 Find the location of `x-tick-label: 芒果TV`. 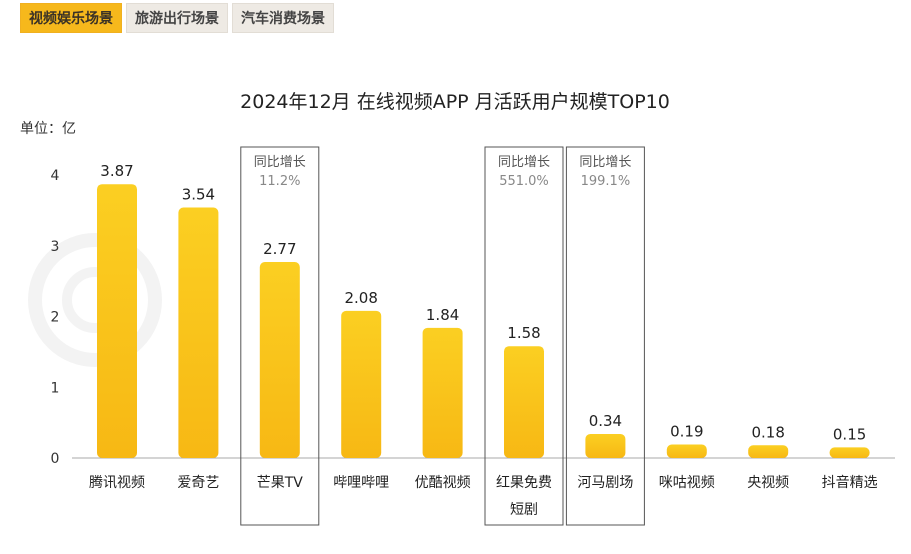

x-tick-label: 芒果TV is located at coordinates (280, 483).